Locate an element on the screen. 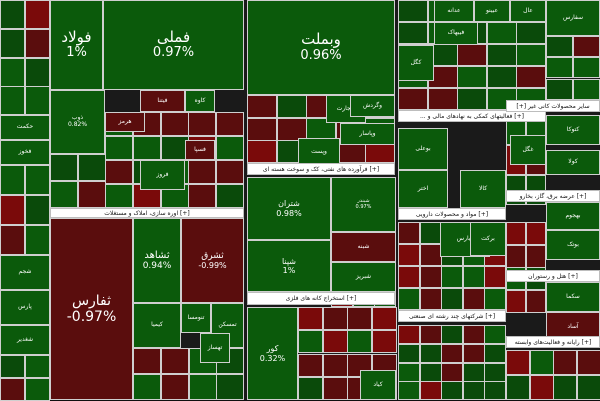 This screenshot has height=401, width=600. treemap-tile: فیبهاک is located at coordinates (456, 33).